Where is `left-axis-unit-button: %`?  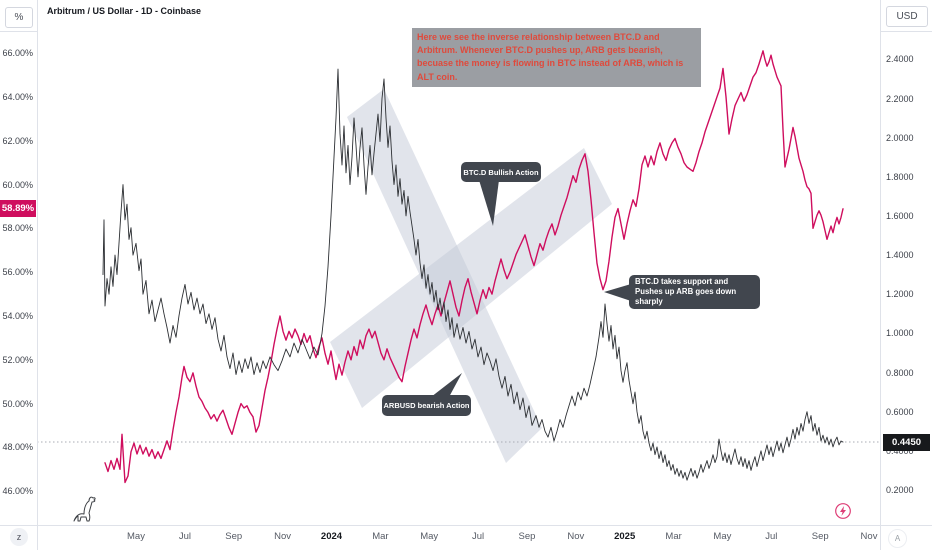 left-axis-unit-button: % is located at coordinates (19, 17).